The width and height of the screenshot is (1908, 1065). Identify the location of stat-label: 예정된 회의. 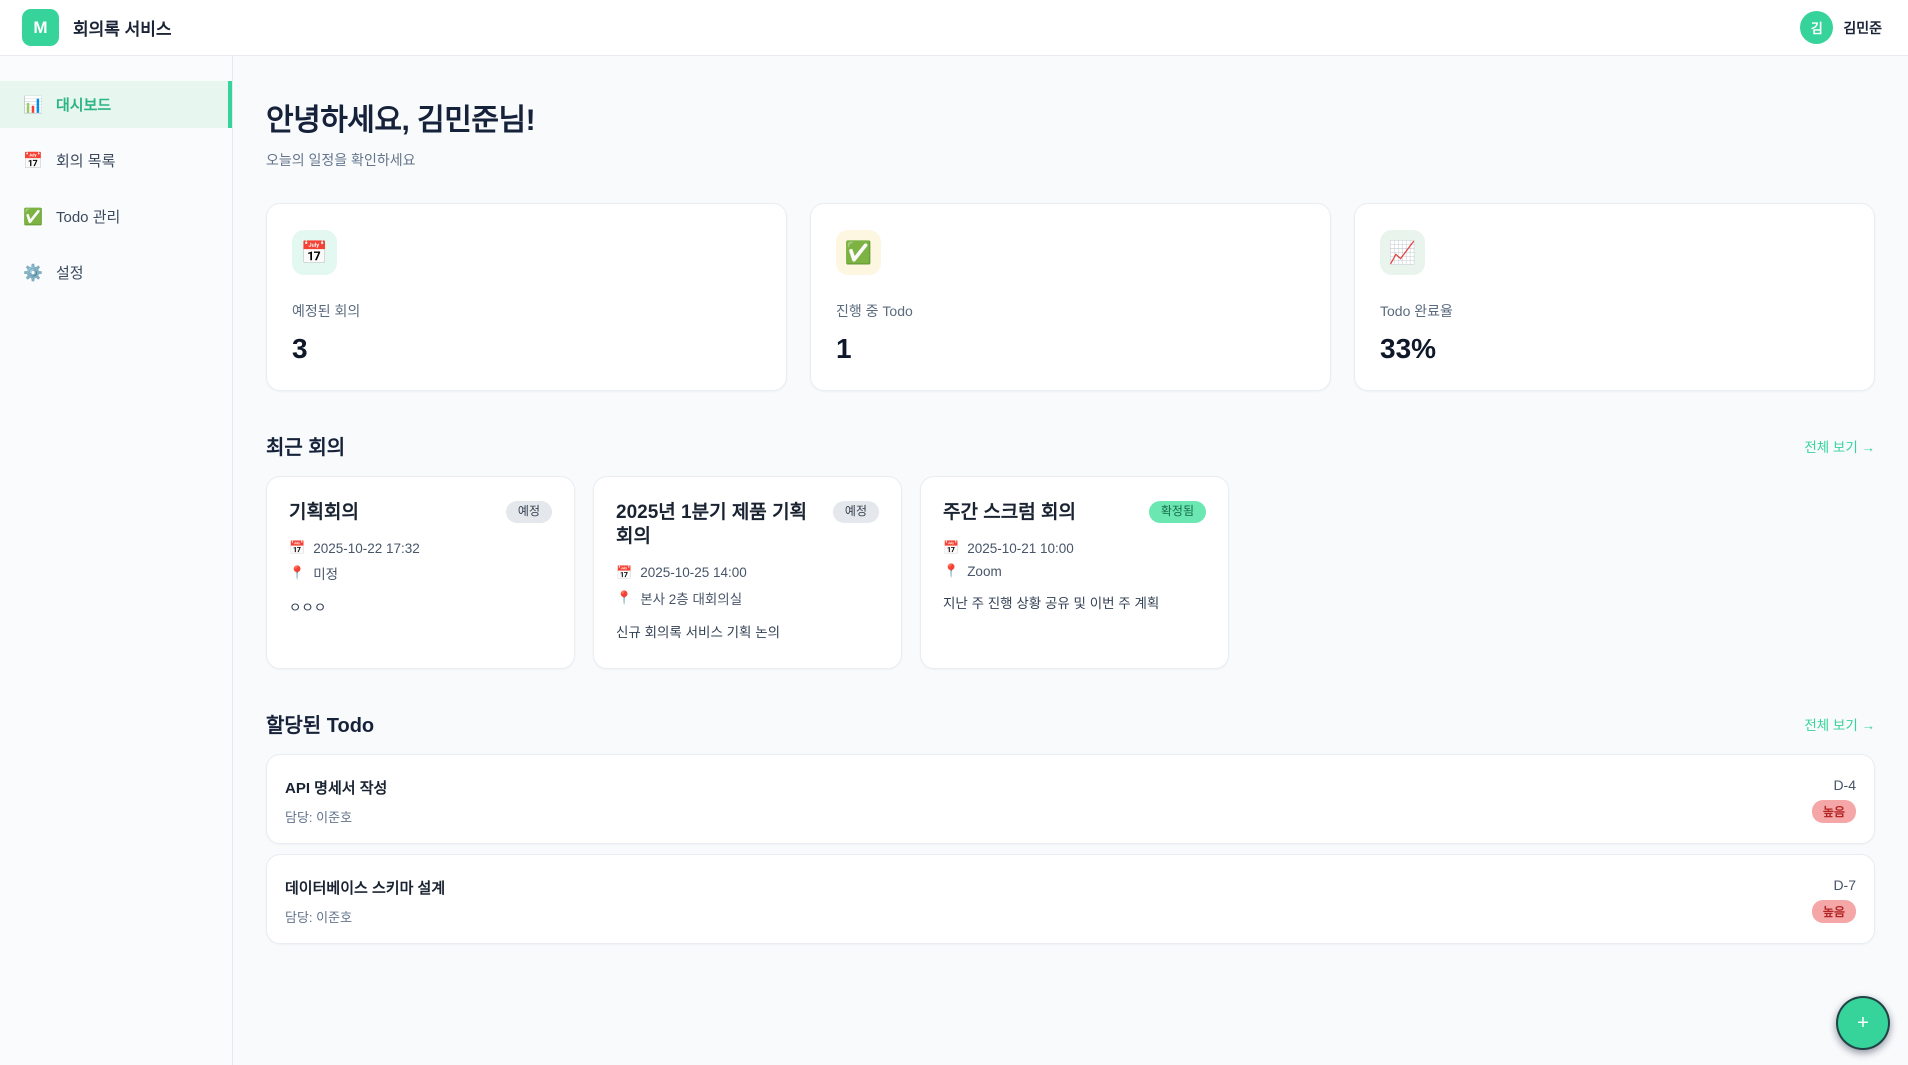
(326, 311).